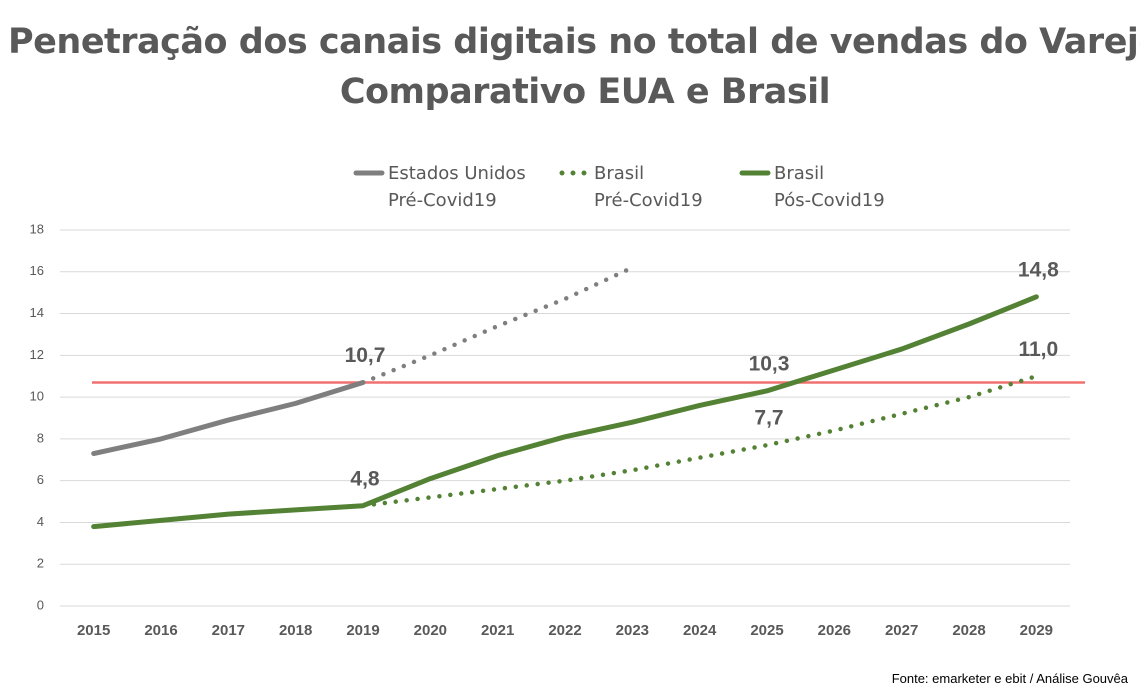 Image resolution: width=1140 pixels, height=692 pixels. I want to click on x-tick-label: 2019, so click(362, 630).